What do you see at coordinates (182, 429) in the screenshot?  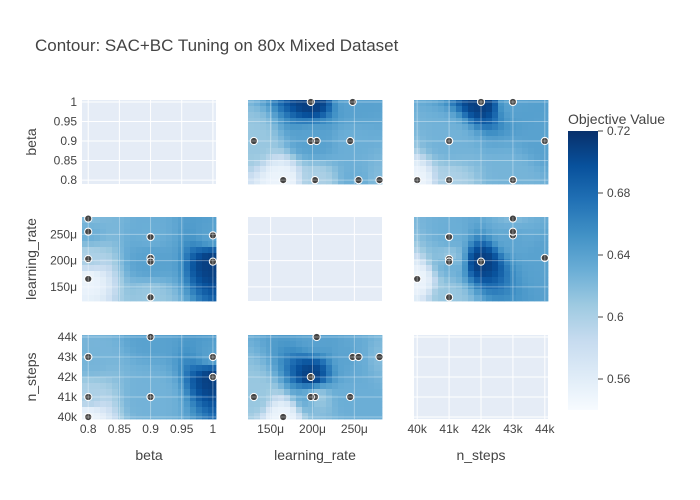 I see `x-tick-label: 0.95` at bounding box center [182, 429].